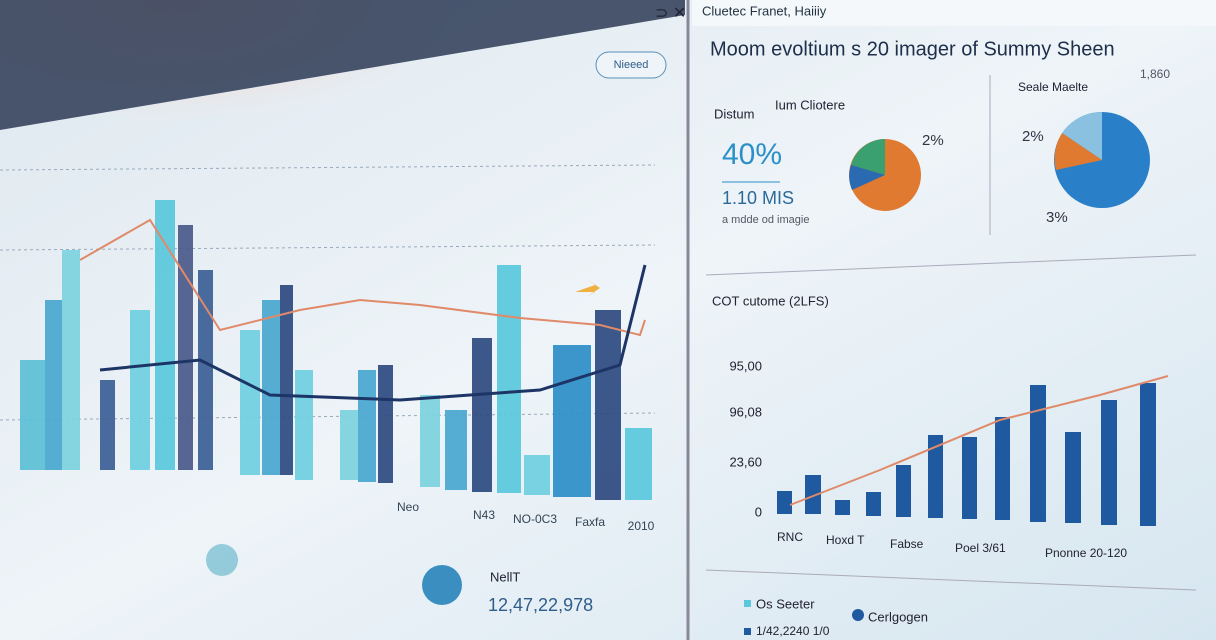  What do you see at coordinates (785, 603) in the screenshot?
I see `legend-label: Os Seeter` at bounding box center [785, 603].